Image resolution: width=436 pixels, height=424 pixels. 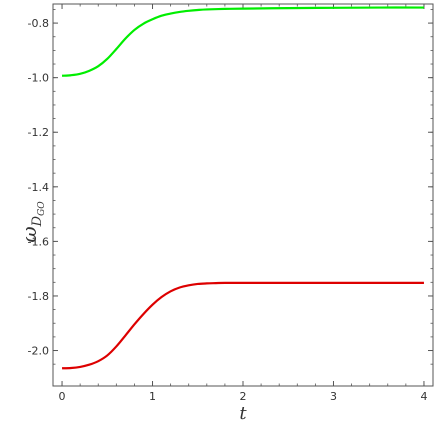 I want to click on y-axis-label: ωDGO, so click(x=32, y=222).